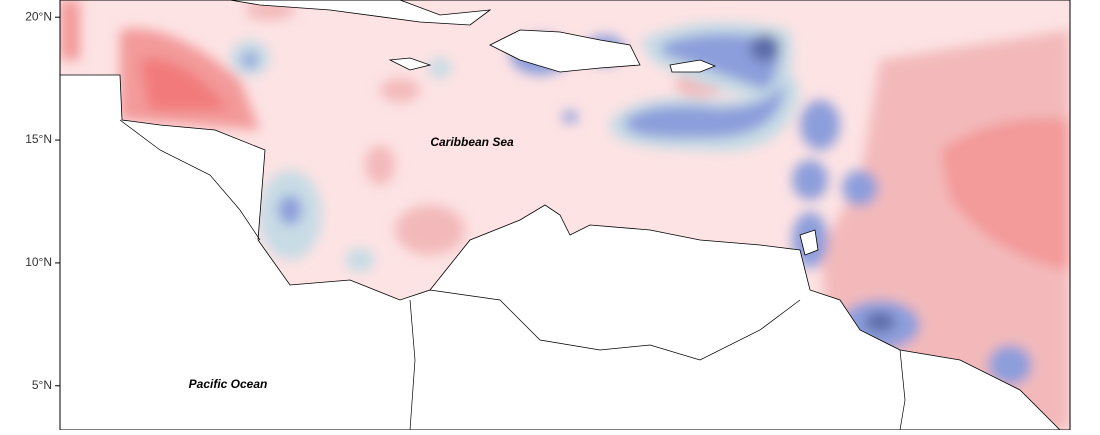  I want to click on y-tick-label: 5°N, so click(42, 385).